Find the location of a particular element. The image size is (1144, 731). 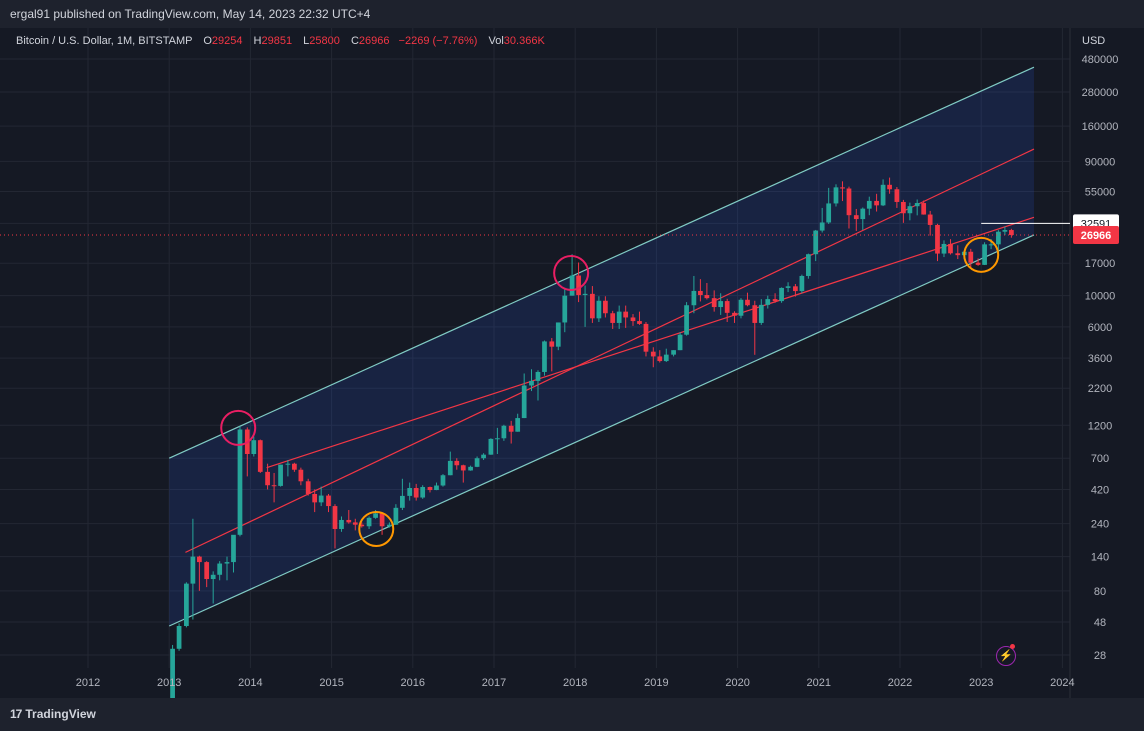

currency-label: USD is located at coordinates (1094, 41).